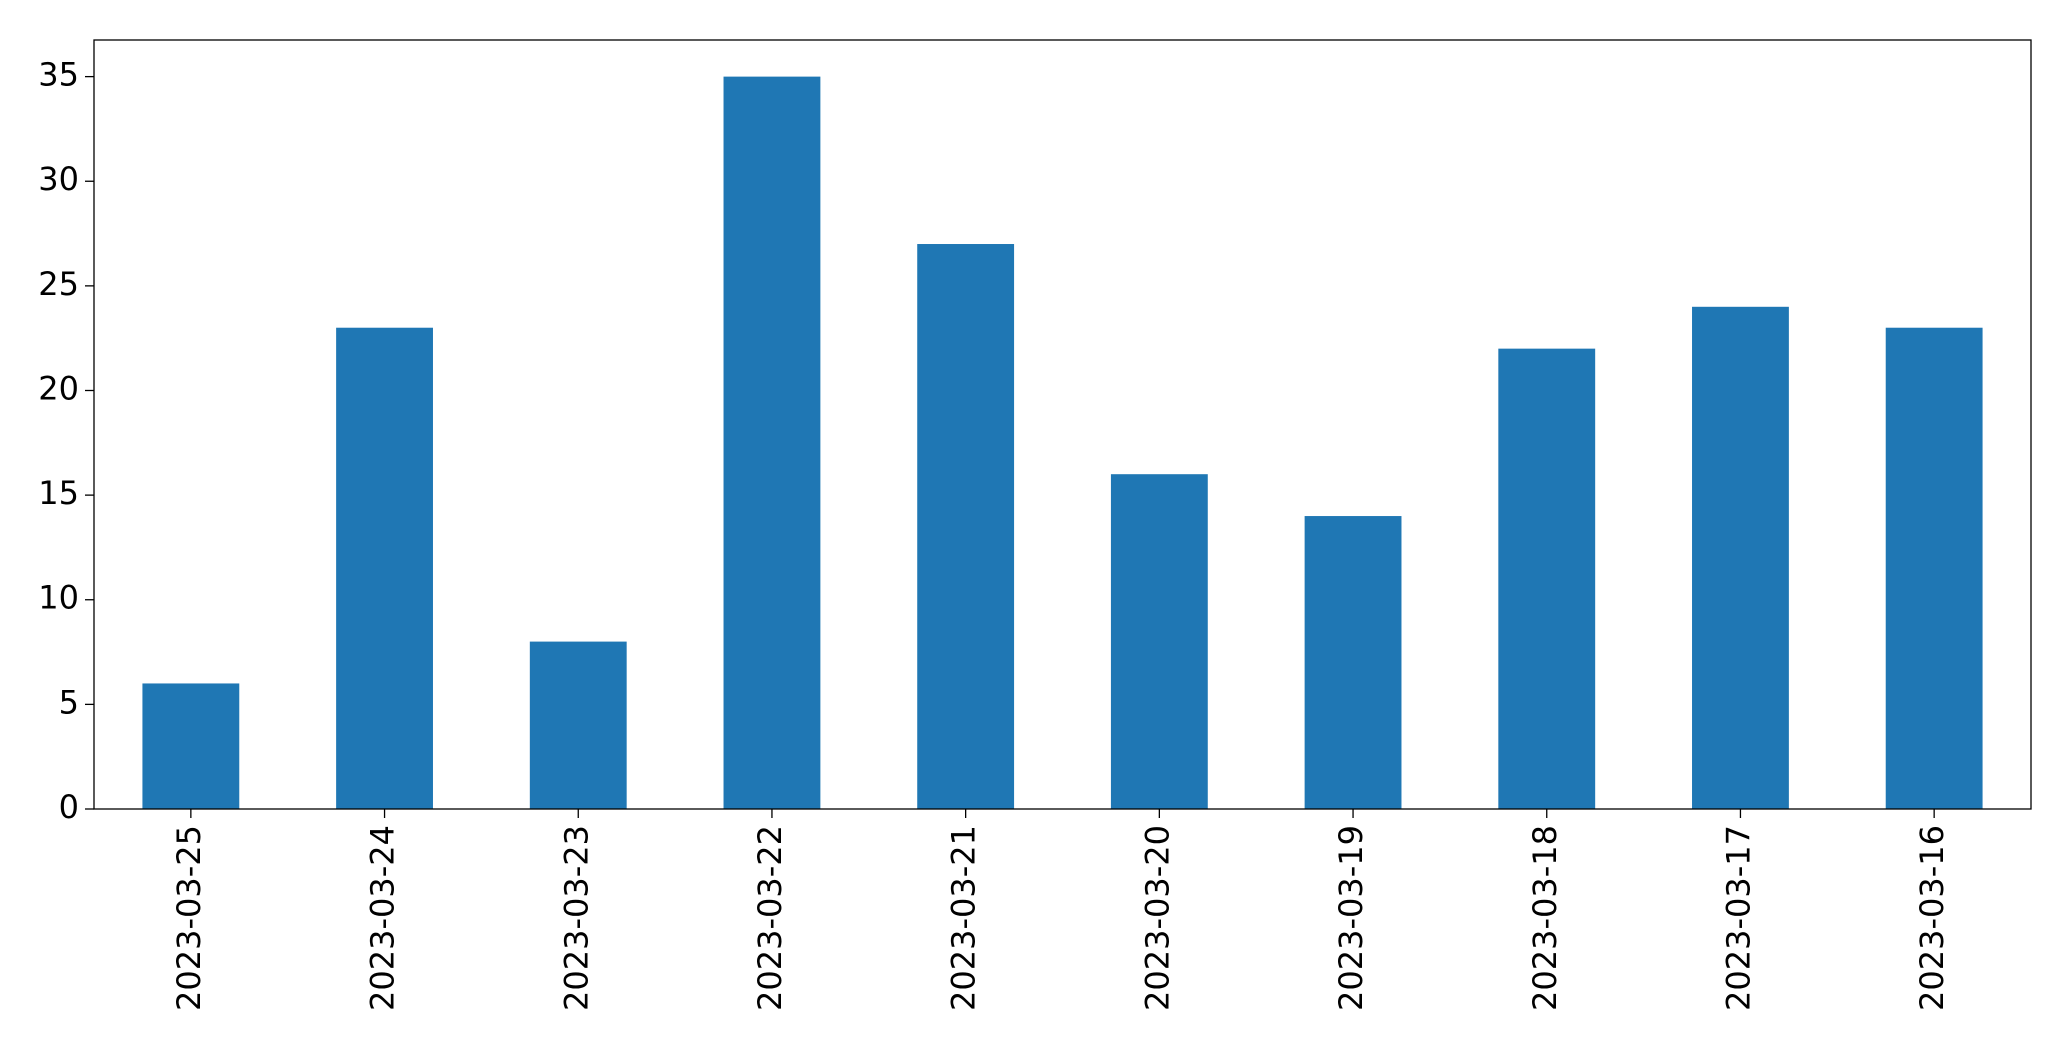  I want to click on x-tick-label: 2023-03-21, so click(964, 918).